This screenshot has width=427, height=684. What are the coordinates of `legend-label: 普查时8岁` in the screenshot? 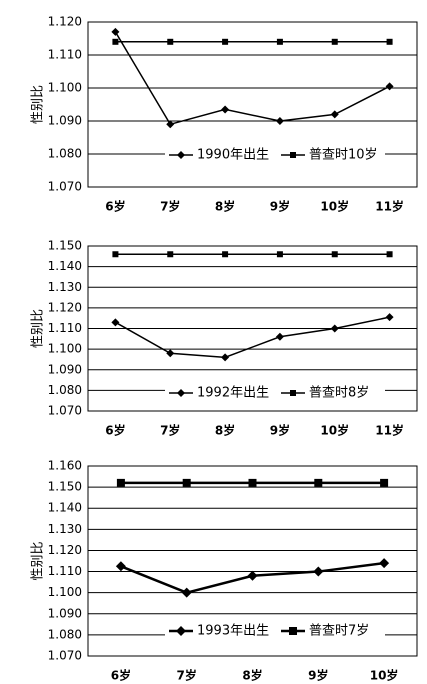 It's located at (339, 393).